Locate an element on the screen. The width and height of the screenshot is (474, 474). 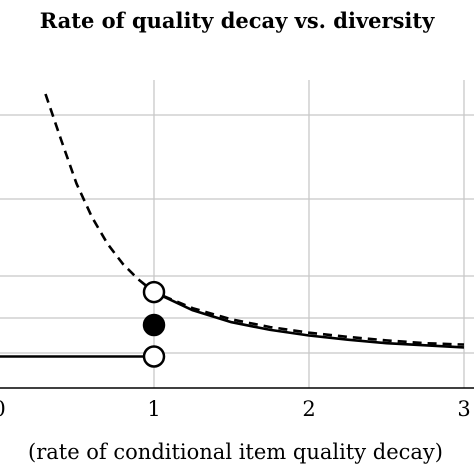
filled-point is located at coordinates (154, 325).